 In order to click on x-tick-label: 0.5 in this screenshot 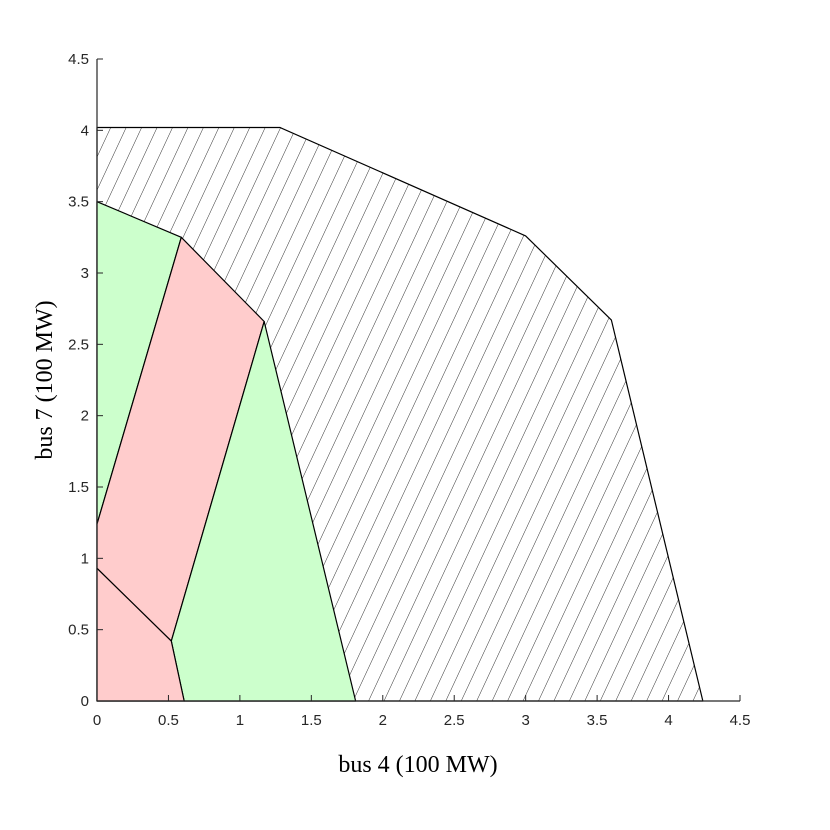, I will do `click(168, 720)`.